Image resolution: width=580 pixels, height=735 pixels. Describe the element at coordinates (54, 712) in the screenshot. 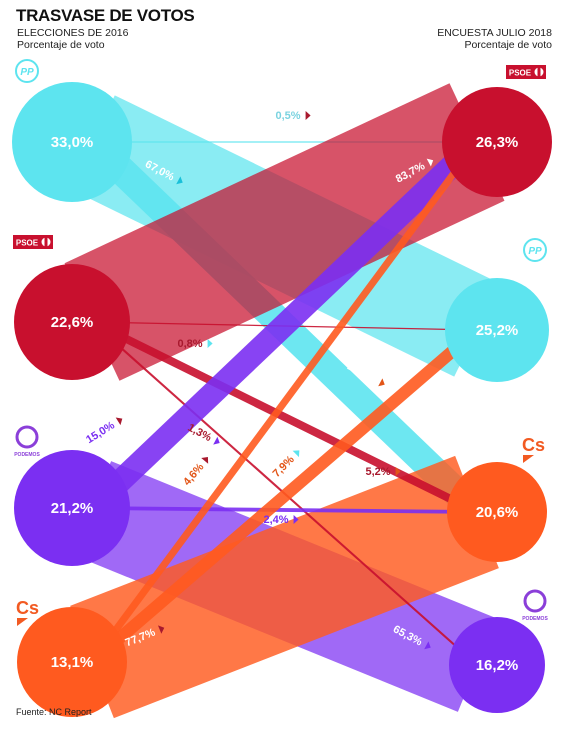

I see `source-note: Fuente: NC Report` at that location.